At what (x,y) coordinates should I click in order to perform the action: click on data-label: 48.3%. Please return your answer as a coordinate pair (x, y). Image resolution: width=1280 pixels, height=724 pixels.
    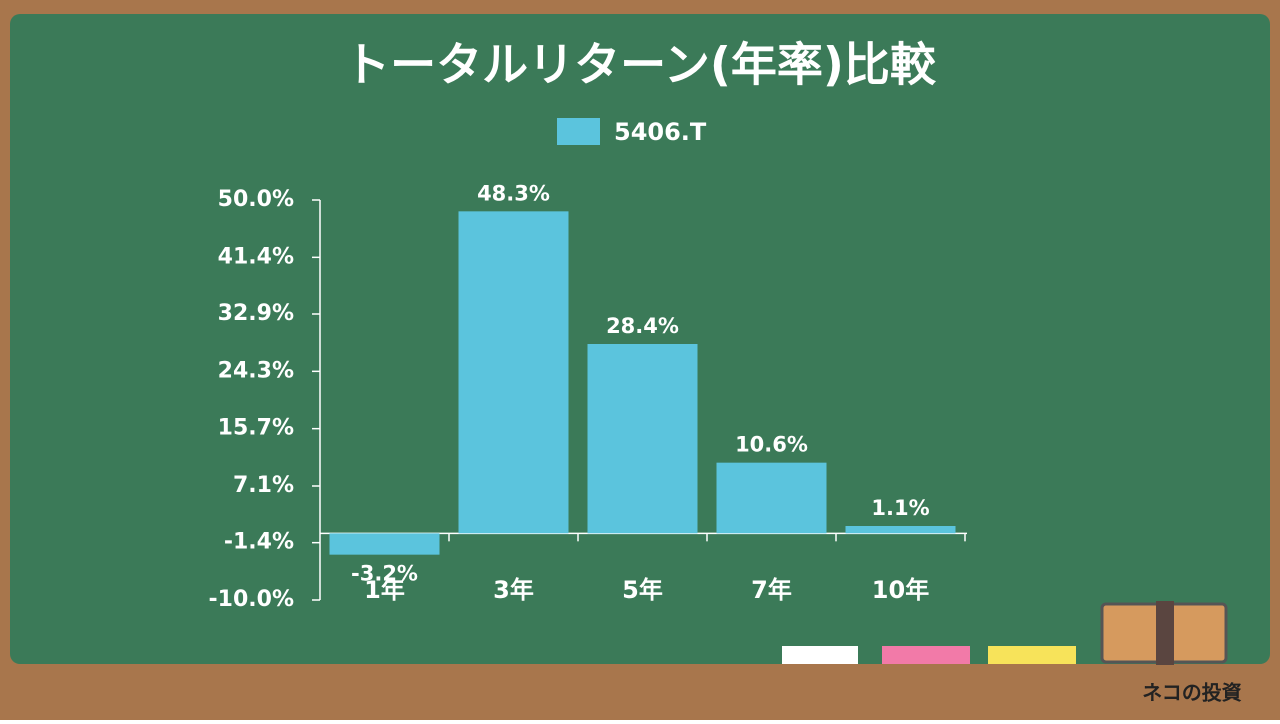
    Looking at the image, I should click on (513, 193).